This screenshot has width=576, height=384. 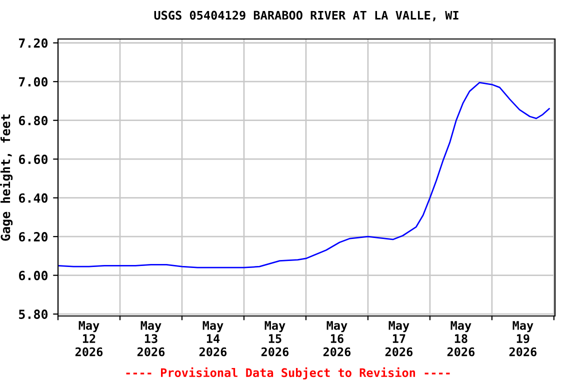 I want to click on text: ---- Provisional Data Subject to Revision ----, so click(x=288, y=373).